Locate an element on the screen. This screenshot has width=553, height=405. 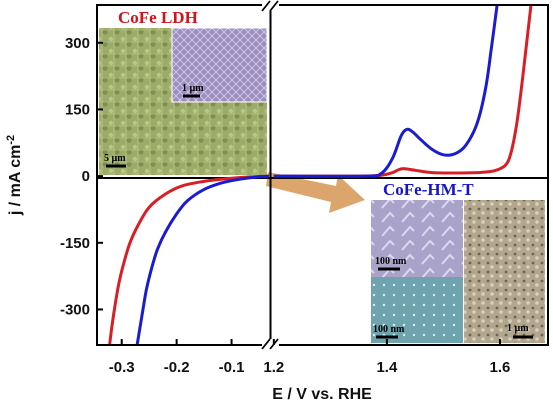
left-panel-curves is located at coordinates (188, 259).